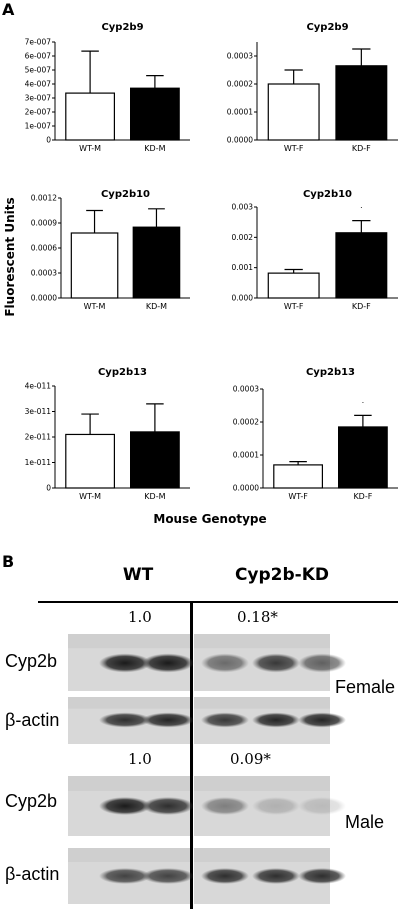  What do you see at coordinates (31, 661) in the screenshot?
I see `female-cyp2b-label: Cyp2b` at bounding box center [31, 661].